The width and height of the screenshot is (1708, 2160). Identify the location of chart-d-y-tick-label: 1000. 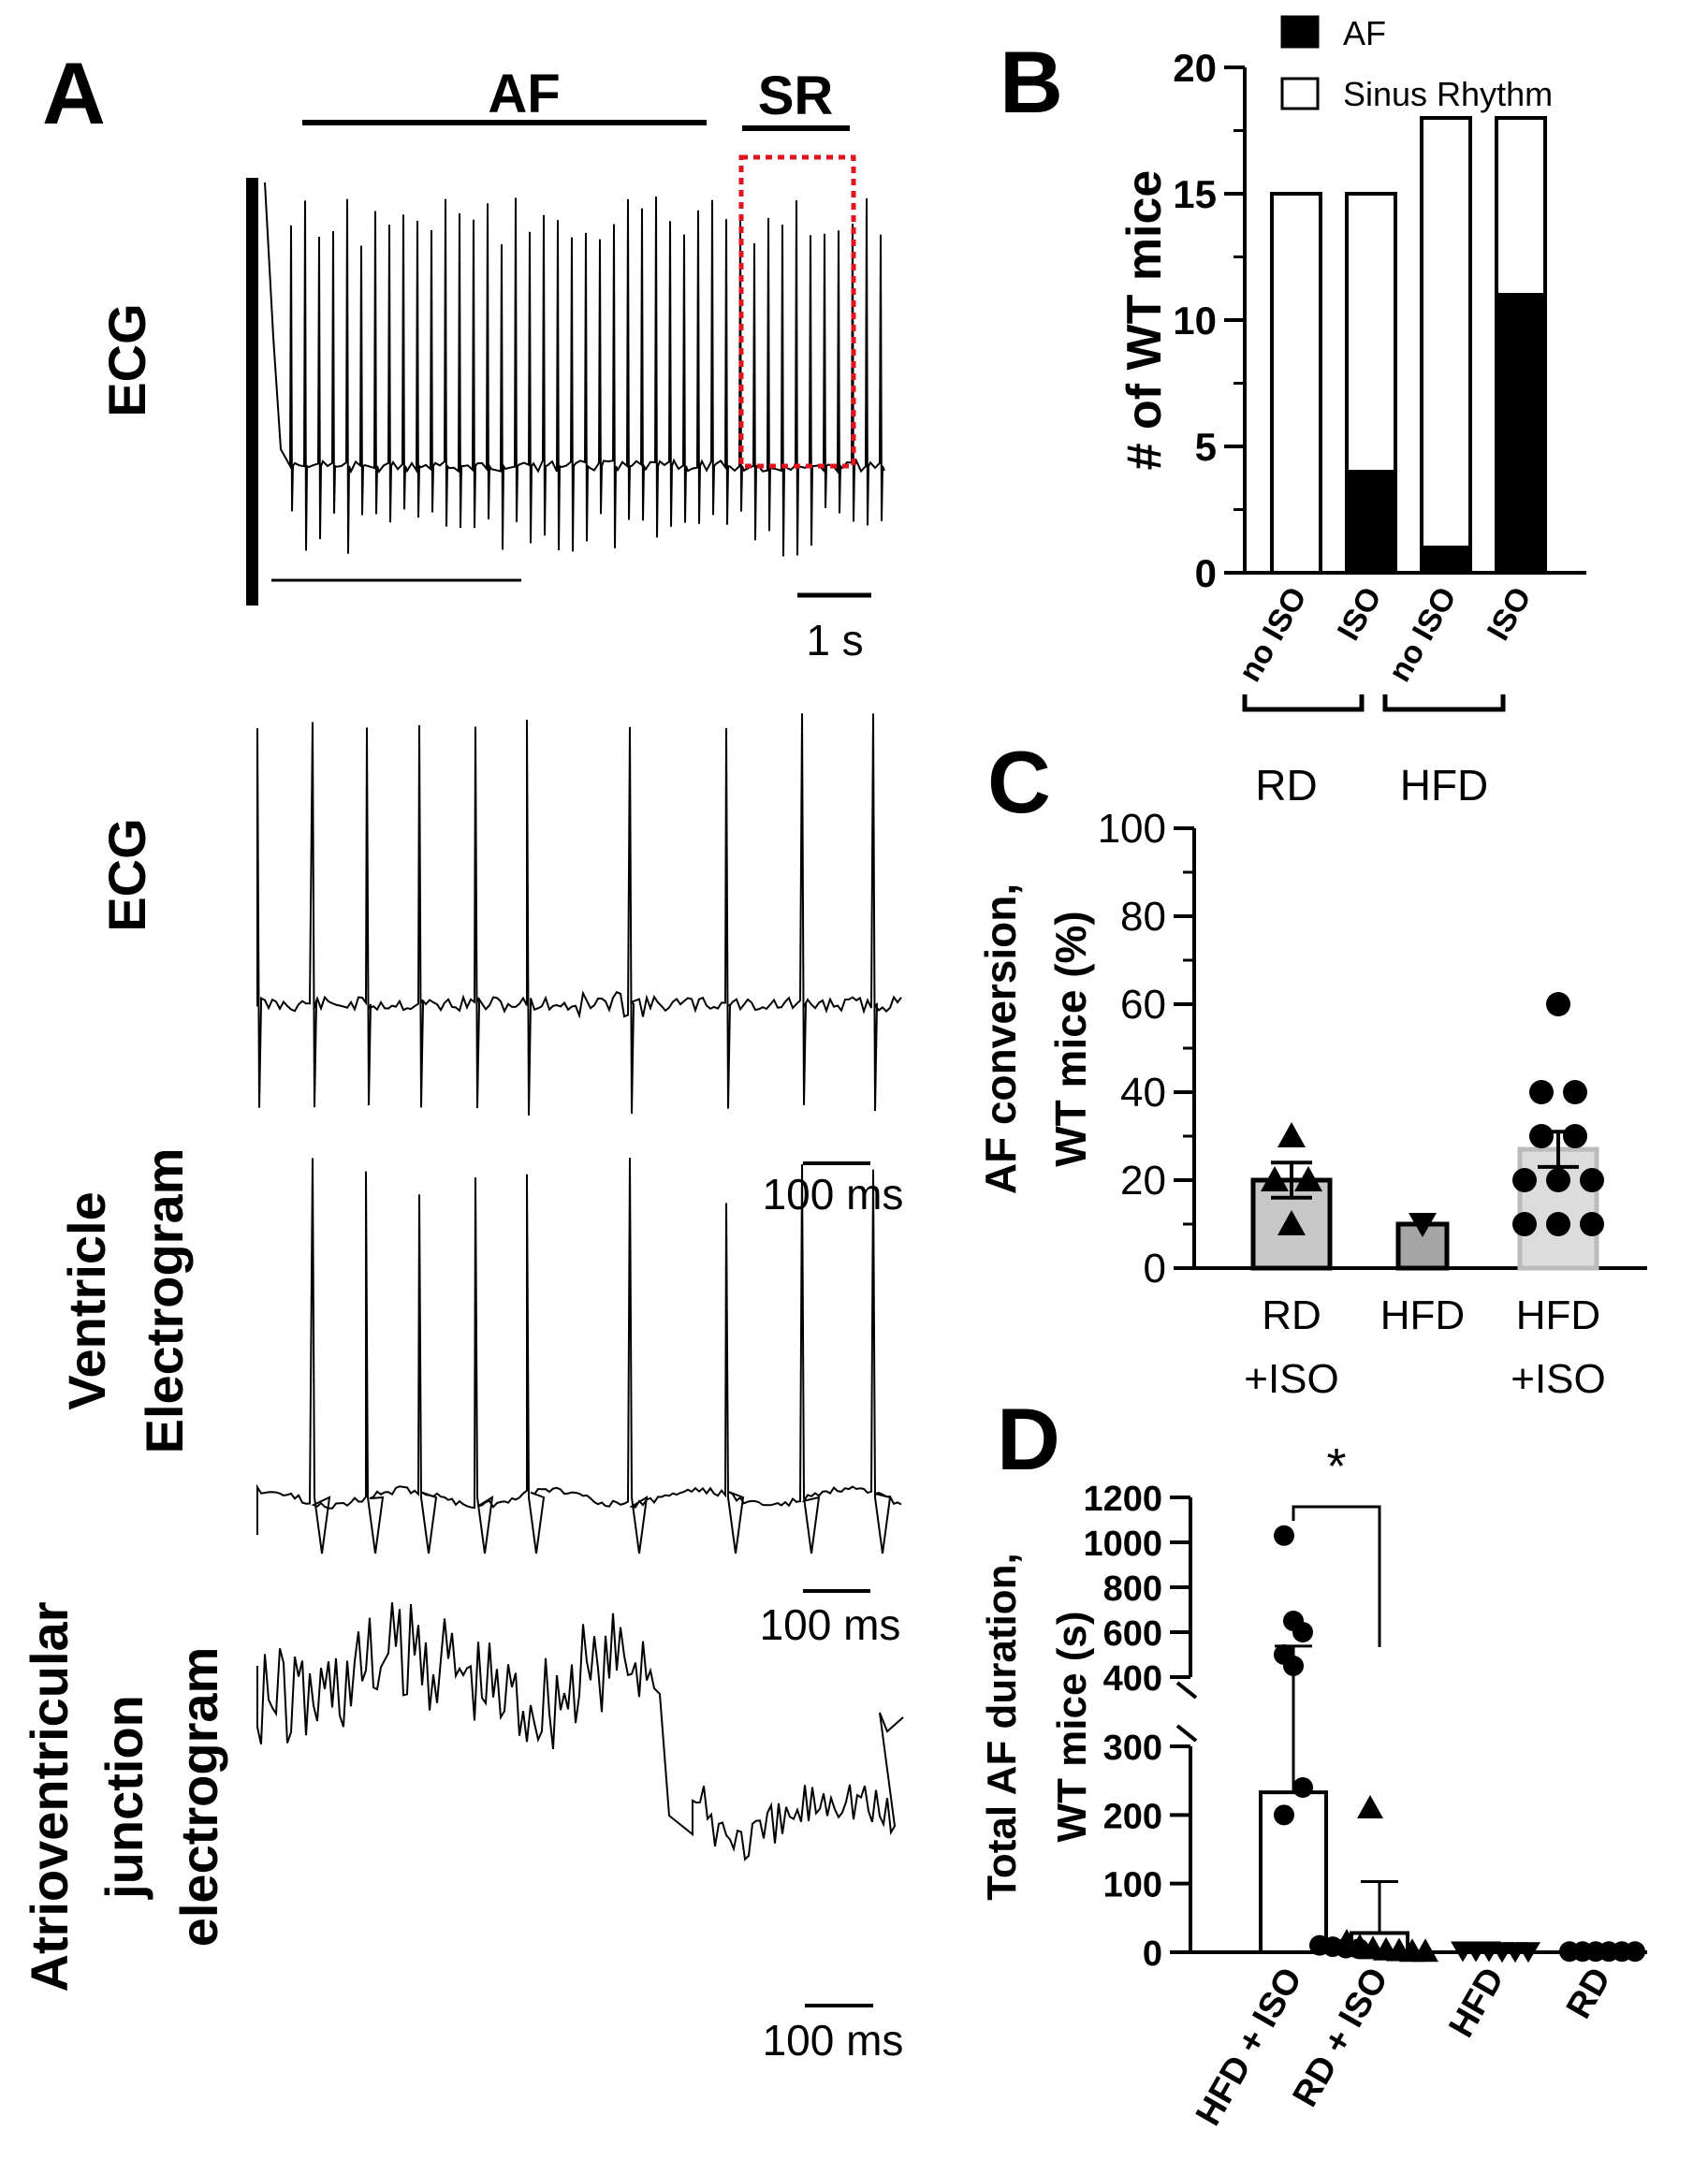
(1122, 1544).